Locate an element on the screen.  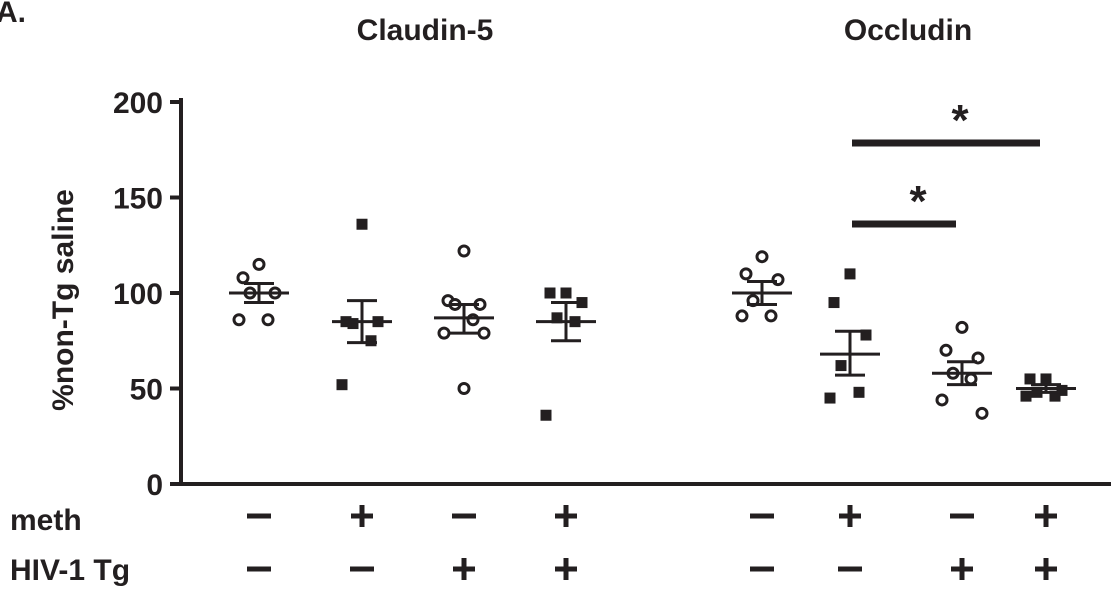
y-tick-label: 50 is located at coordinates (146, 390).